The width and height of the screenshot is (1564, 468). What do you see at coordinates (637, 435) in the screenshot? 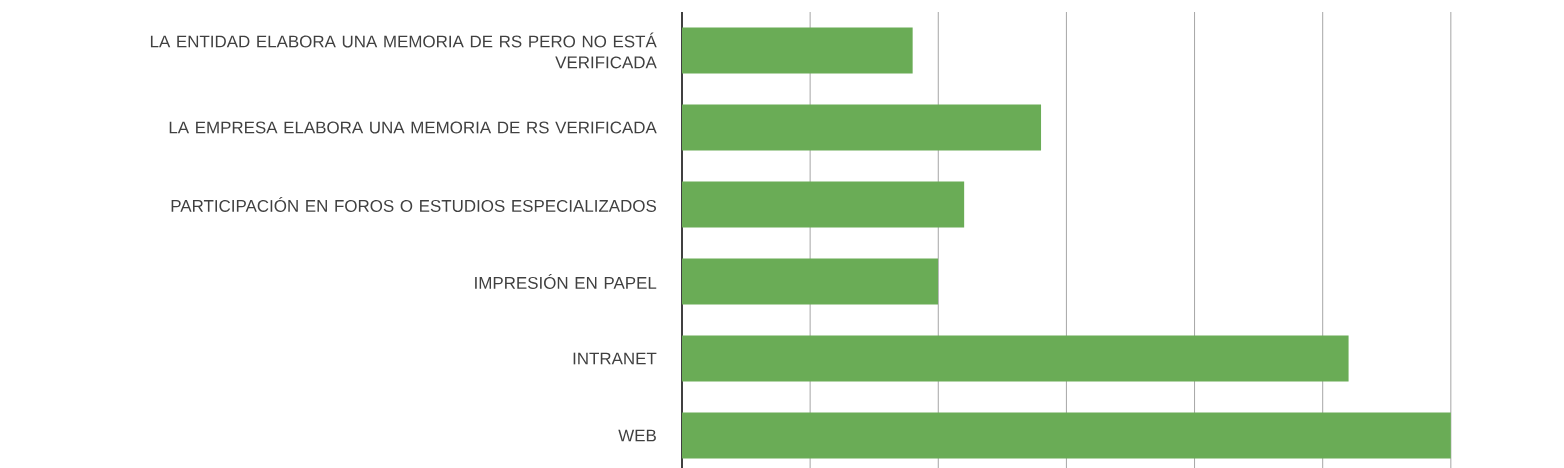
I see `y-tick-label: WEB` at bounding box center [637, 435].